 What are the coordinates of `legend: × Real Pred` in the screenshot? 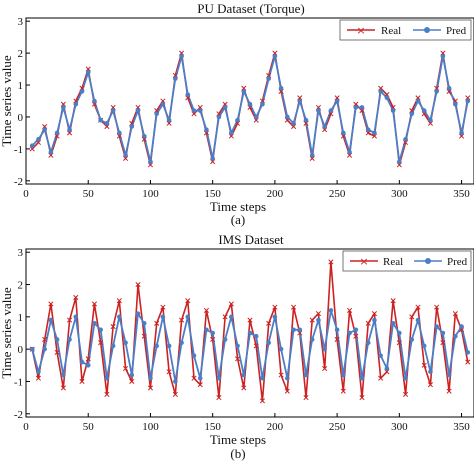 It's located at (407, 261).